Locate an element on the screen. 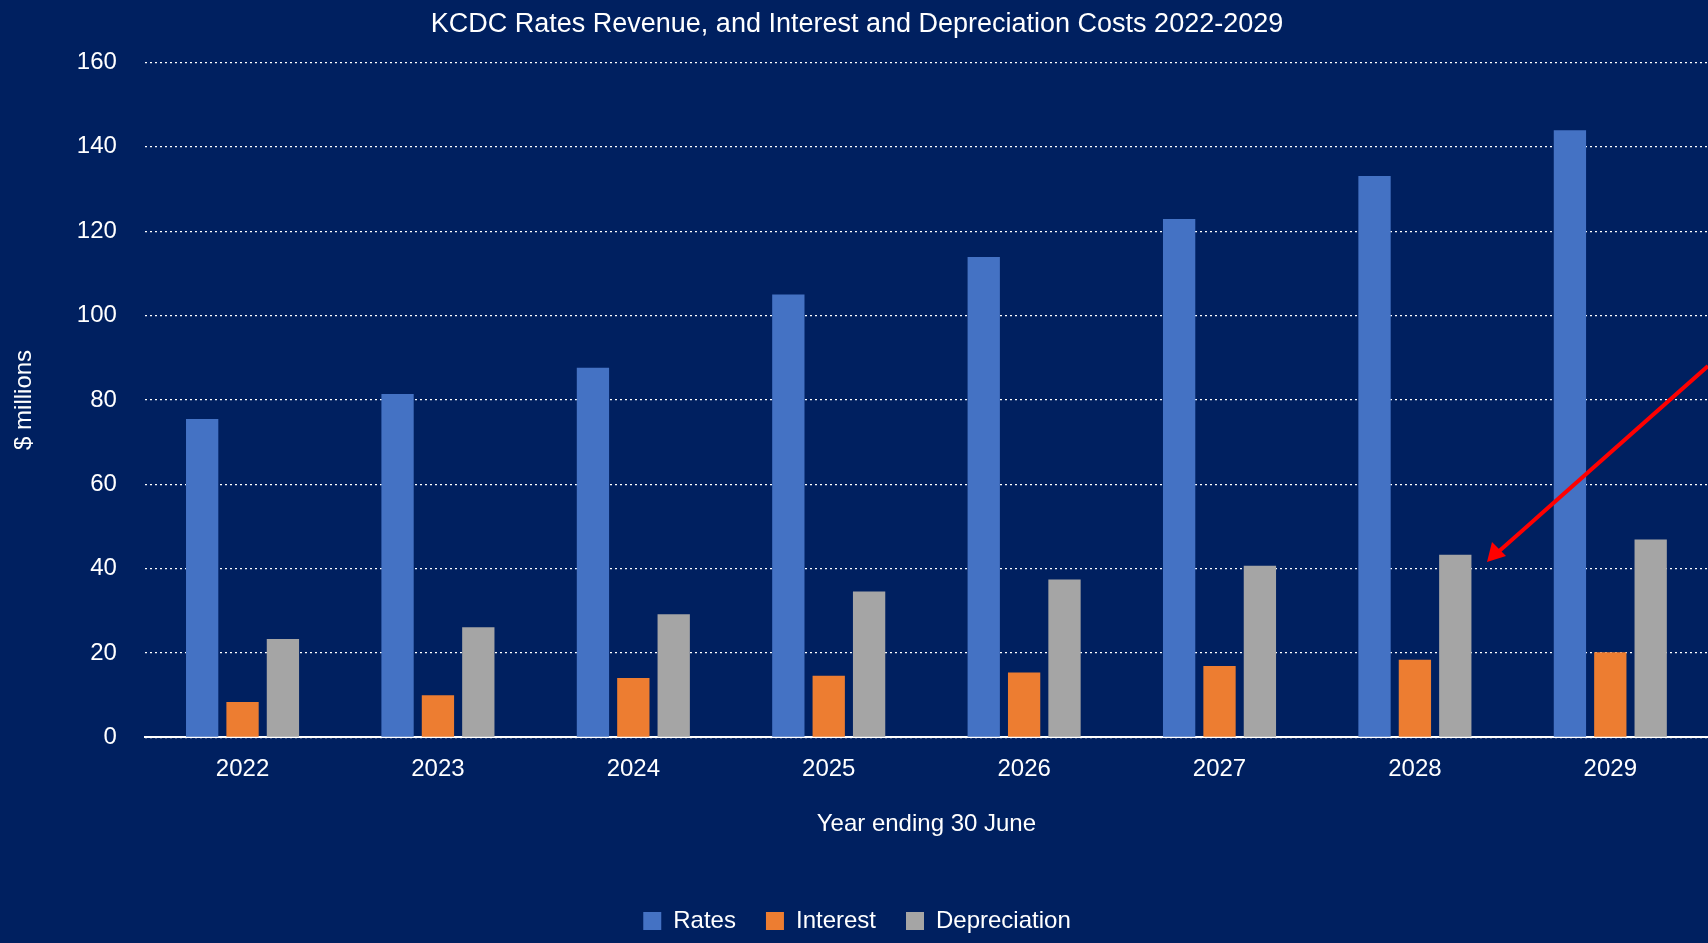 This screenshot has width=1708, height=943. y-axis-title: $ millions is located at coordinates (23, 399).